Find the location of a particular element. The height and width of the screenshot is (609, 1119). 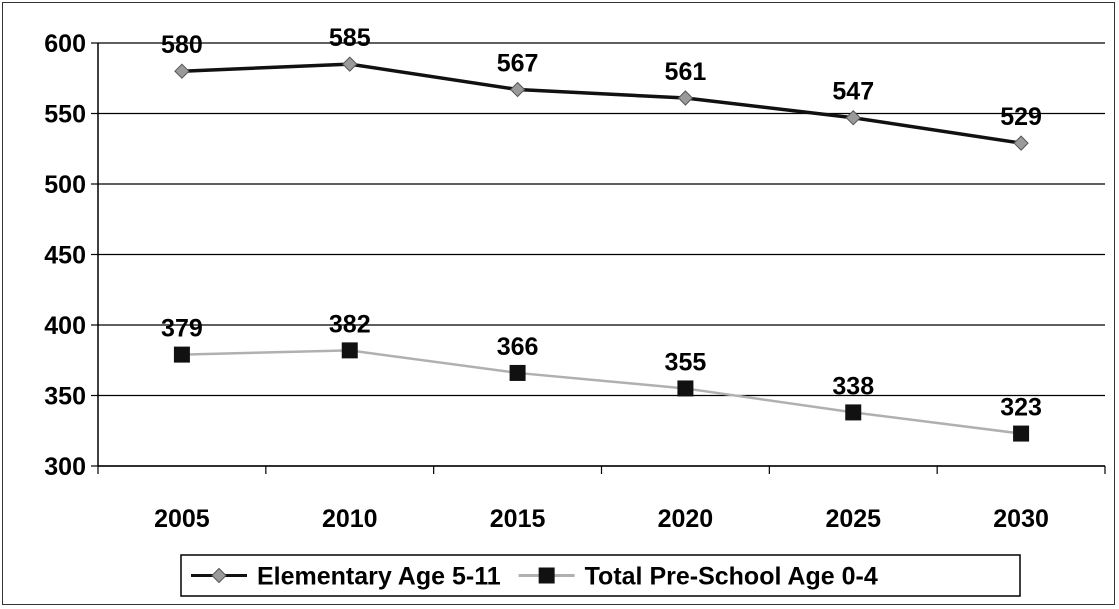

y-tick-label: 450 is located at coordinates (65, 256).